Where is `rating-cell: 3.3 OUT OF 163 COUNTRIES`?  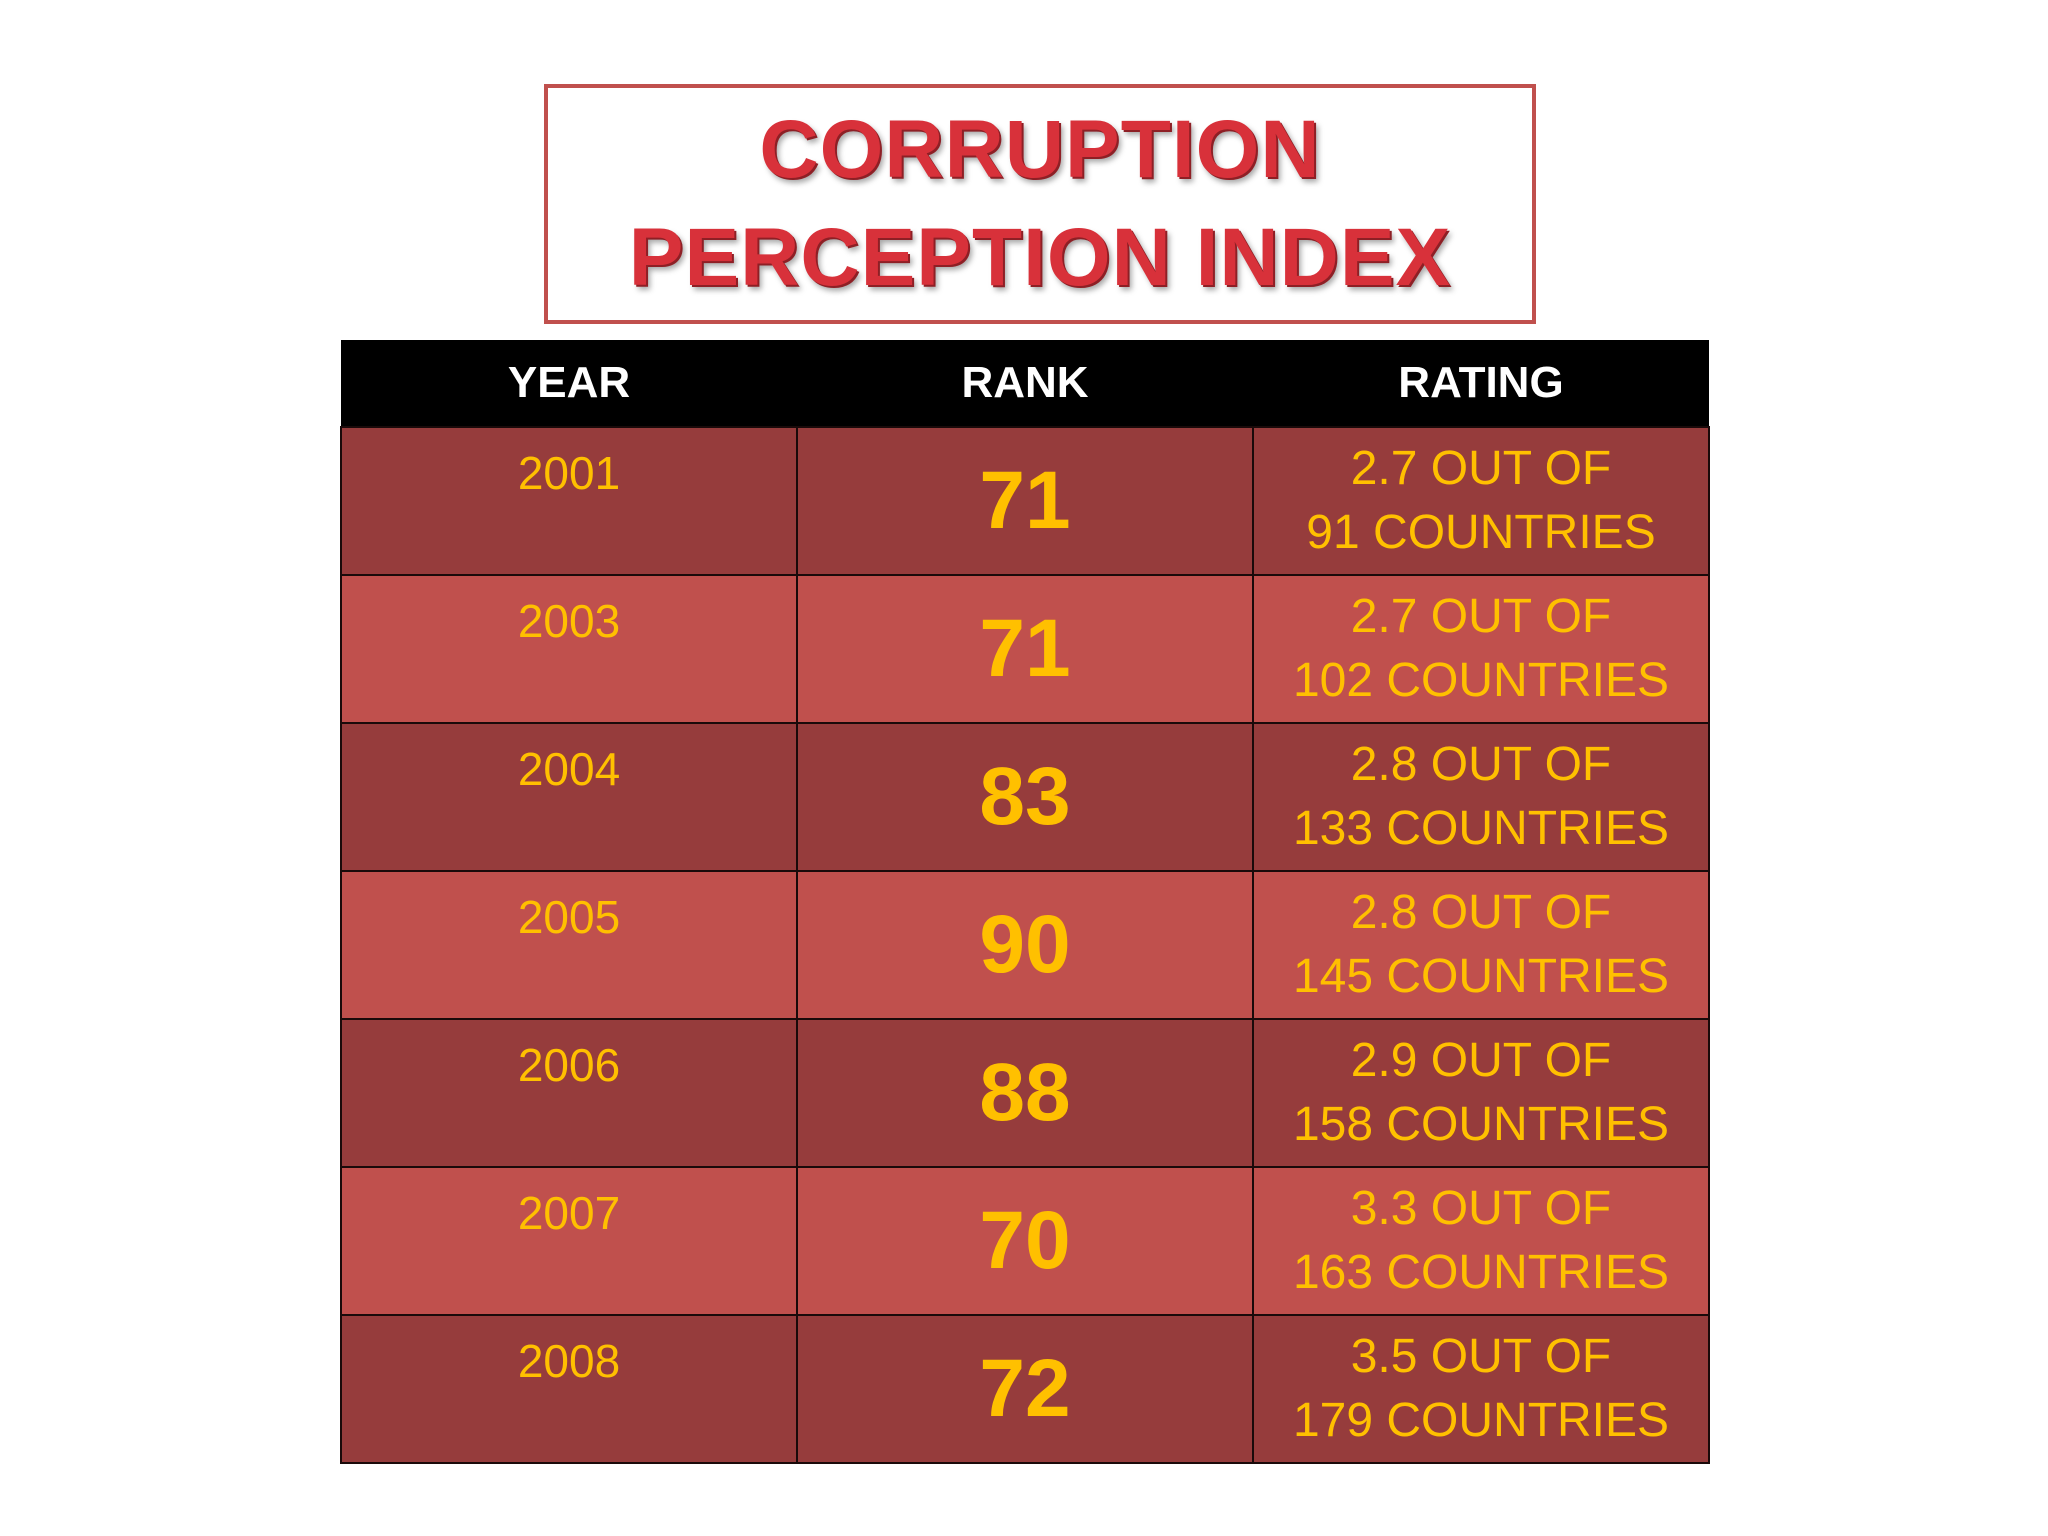
rating-cell: 3.3 OUT OF 163 COUNTRIES is located at coordinates (1481, 1241).